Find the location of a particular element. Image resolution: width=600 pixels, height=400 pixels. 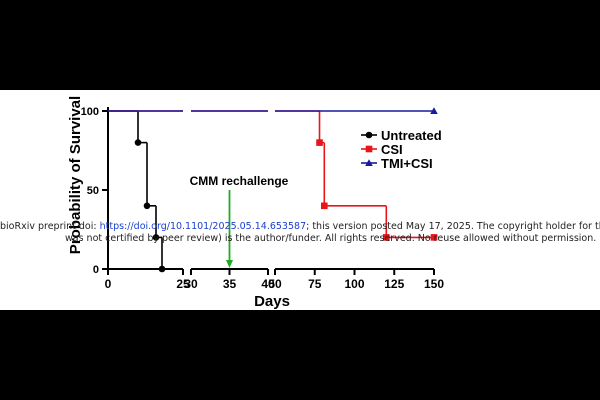

annotation-label: CMM rechallenge is located at coordinates (239, 181).